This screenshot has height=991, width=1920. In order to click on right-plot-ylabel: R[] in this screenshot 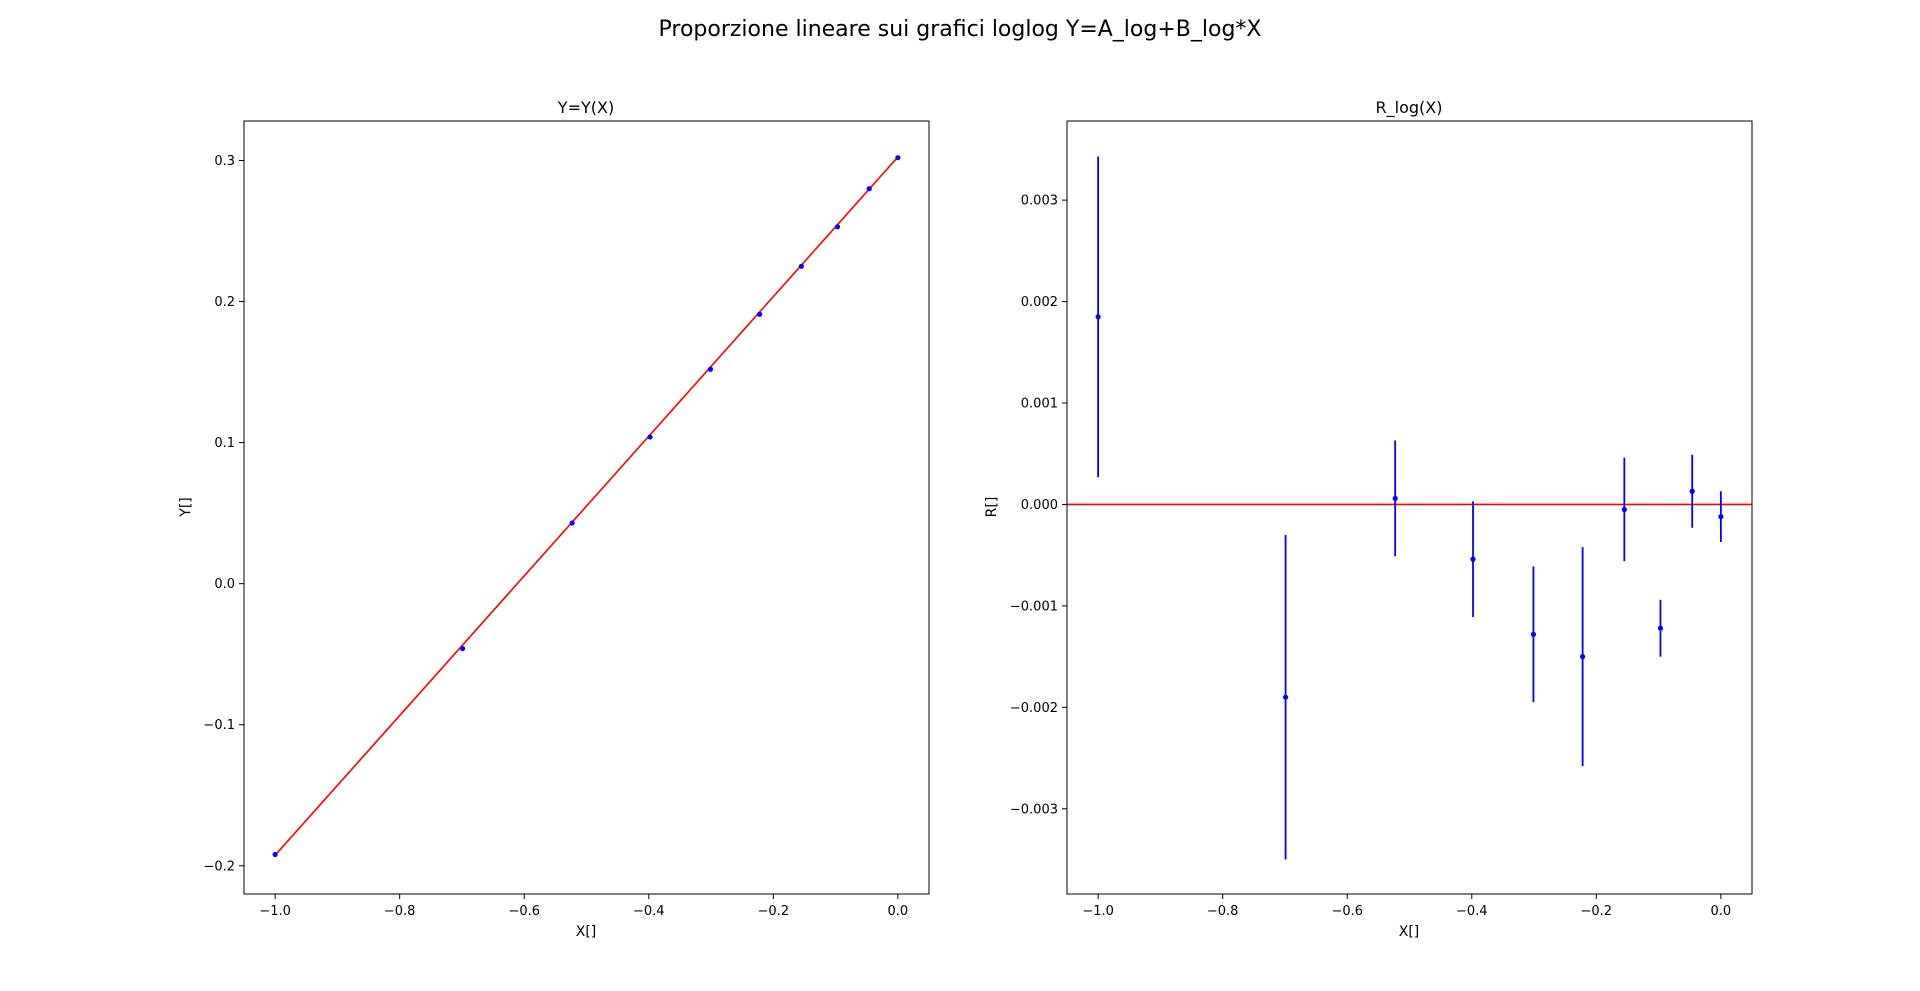, I will do `click(992, 507)`.